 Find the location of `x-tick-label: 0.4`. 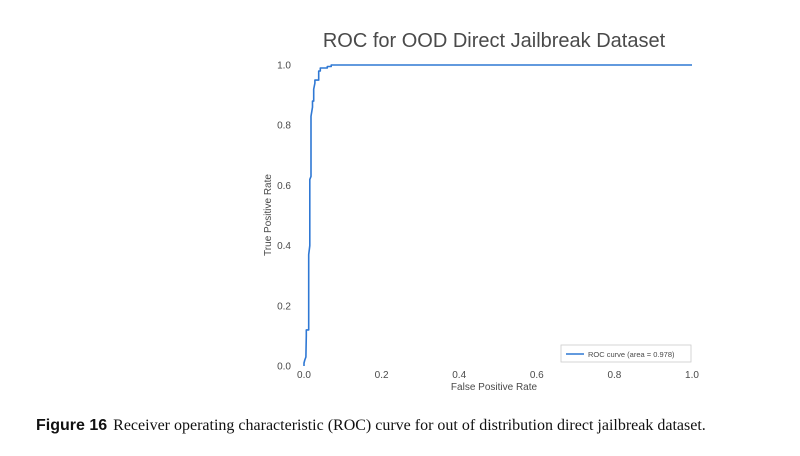

x-tick-label: 0.4 is located at coordinates (459, 375).